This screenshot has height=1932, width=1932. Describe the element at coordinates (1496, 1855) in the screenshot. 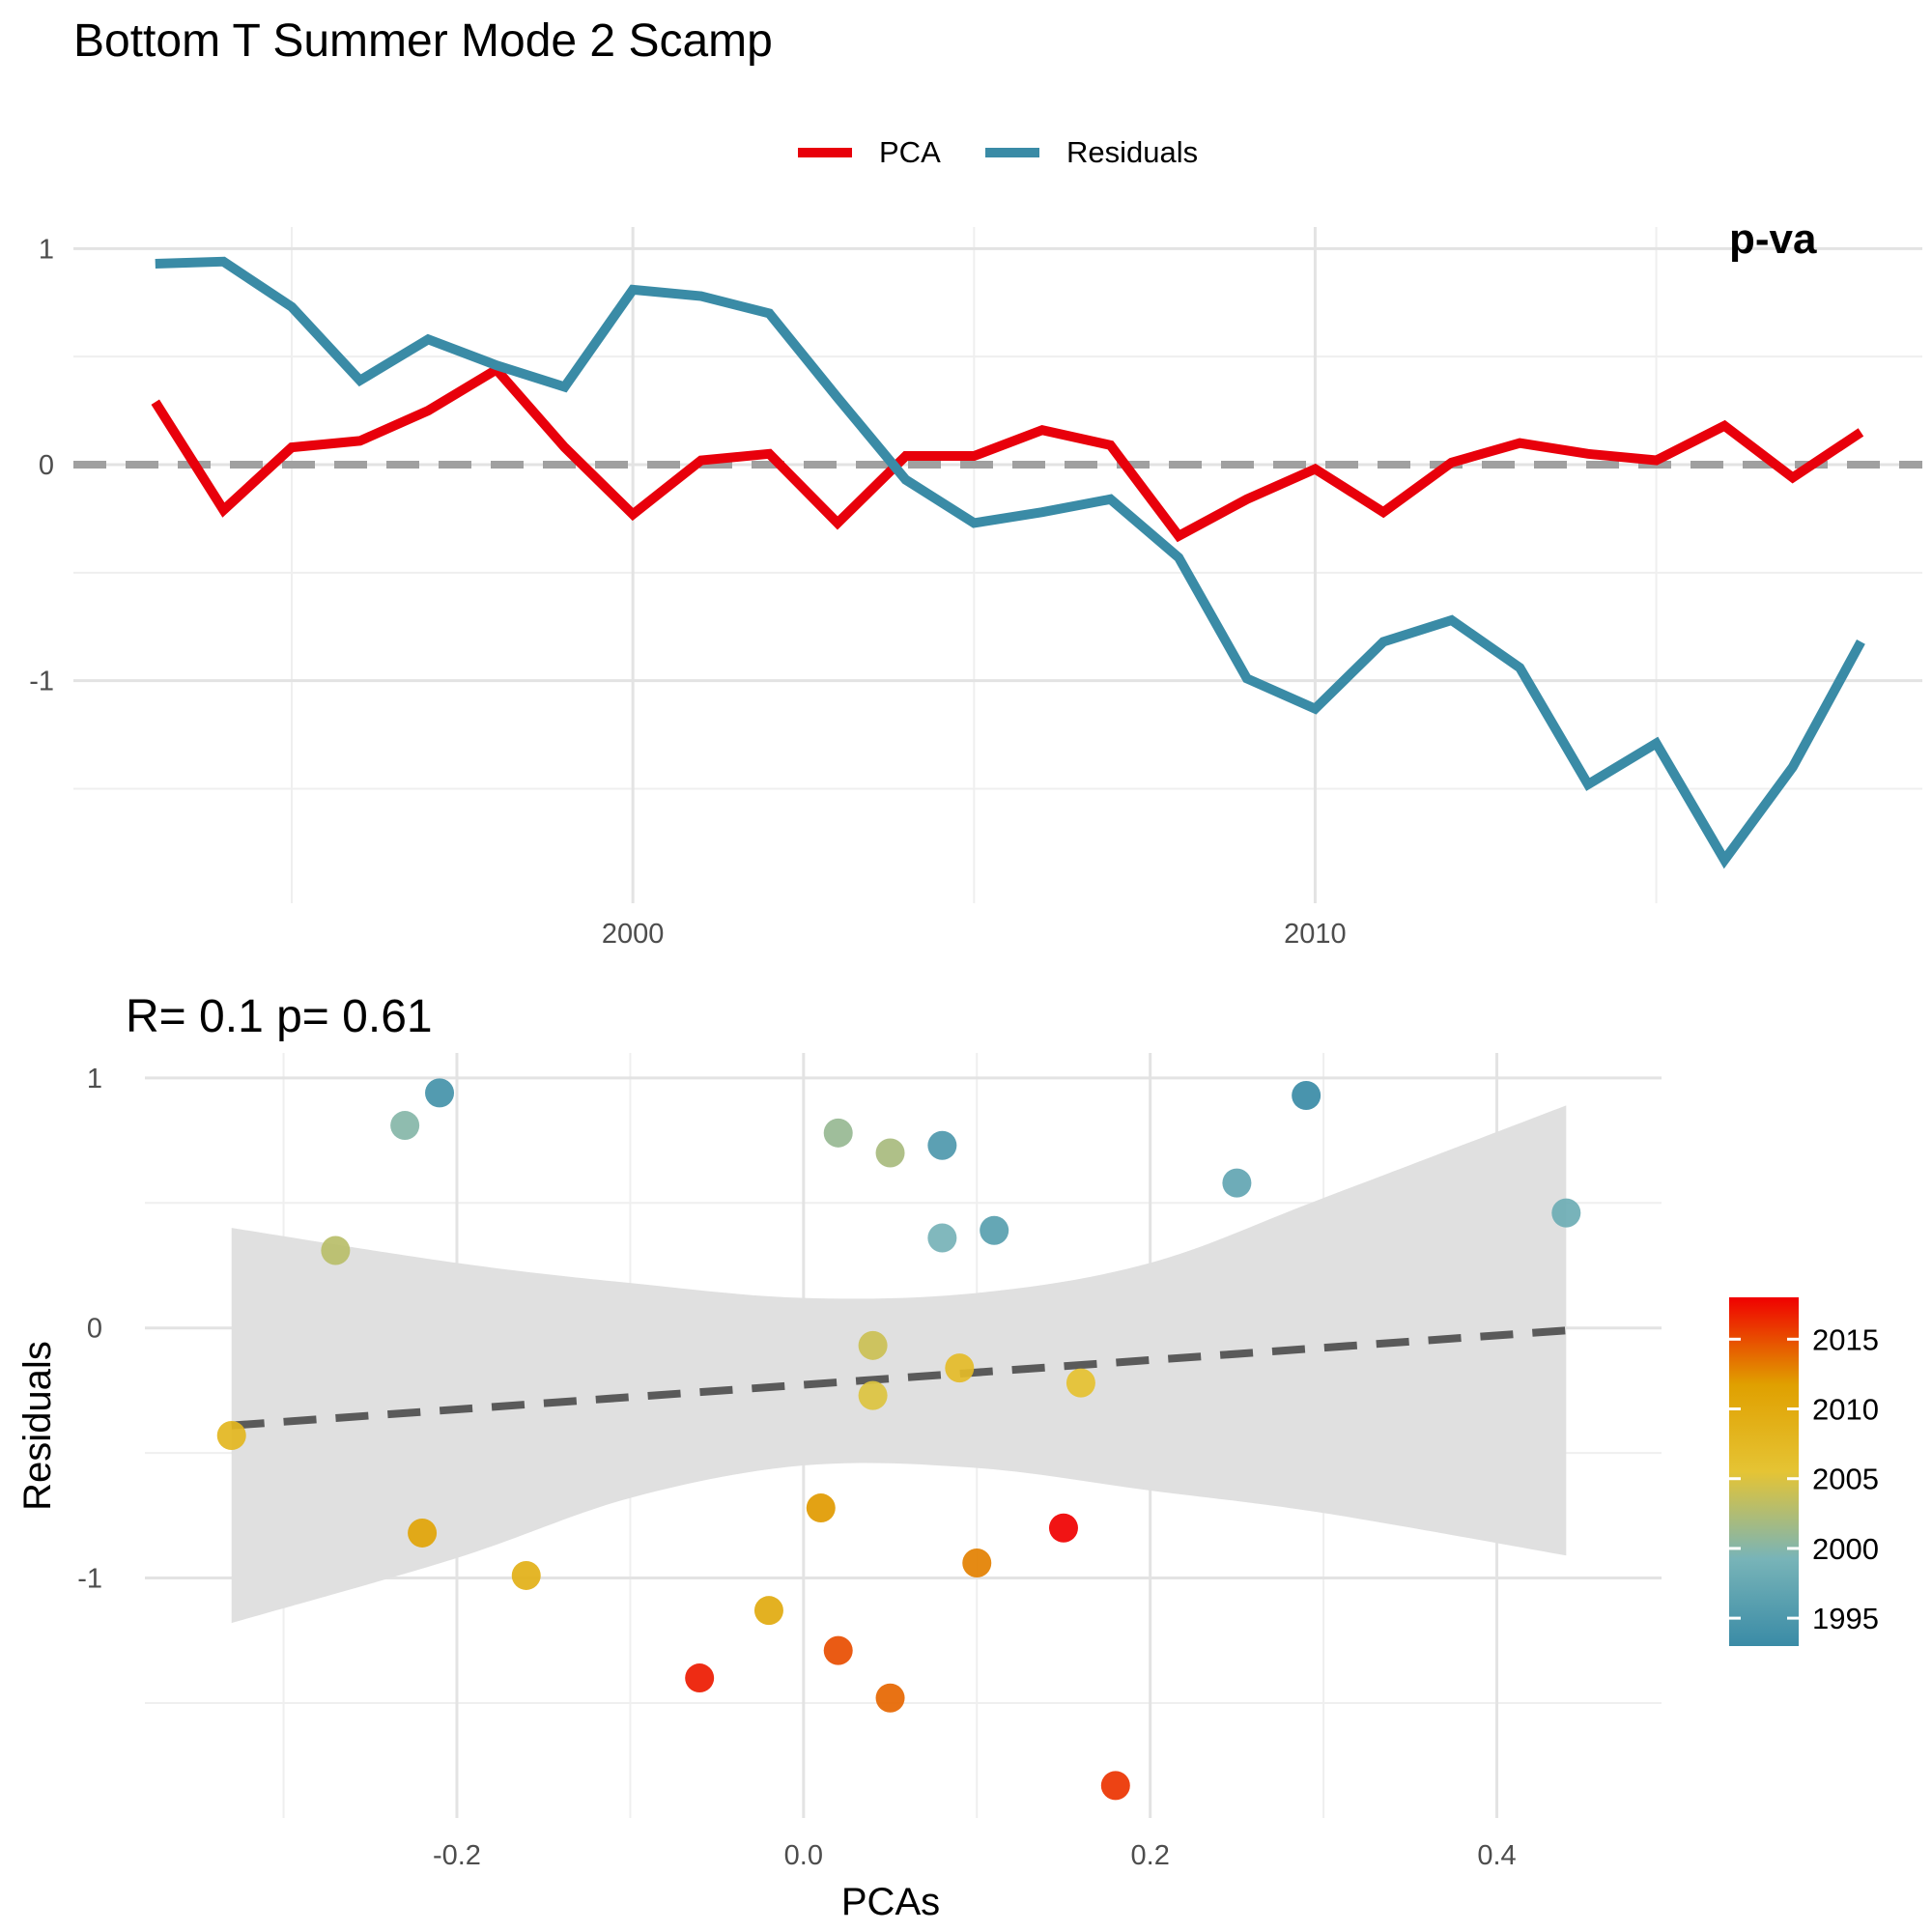

I see `x-tick-label: 0.4` at that location.